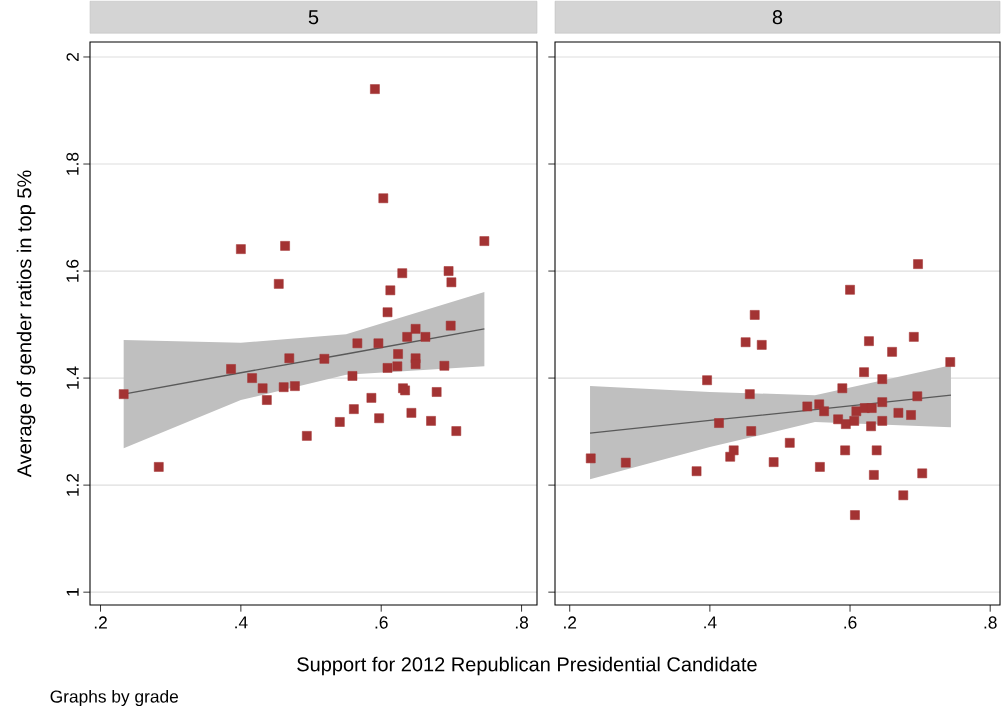 The width and height of the screenshot is (1003, 711). Describe the element at coordinates (26, 324) in the screenshot. I see `y-axis-title: Average of gender ratios in top 5%` at that location.